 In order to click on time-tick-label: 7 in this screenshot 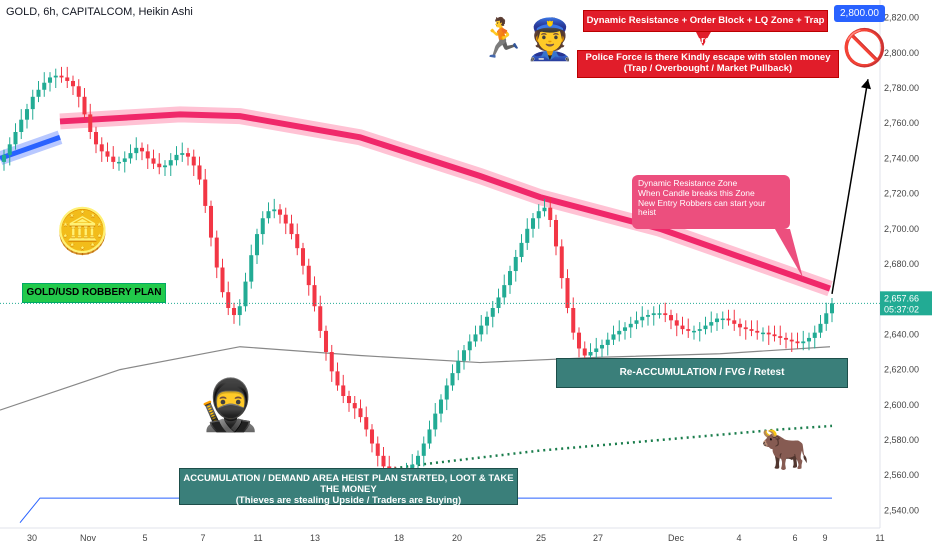, I will do `click(202, 538)`.